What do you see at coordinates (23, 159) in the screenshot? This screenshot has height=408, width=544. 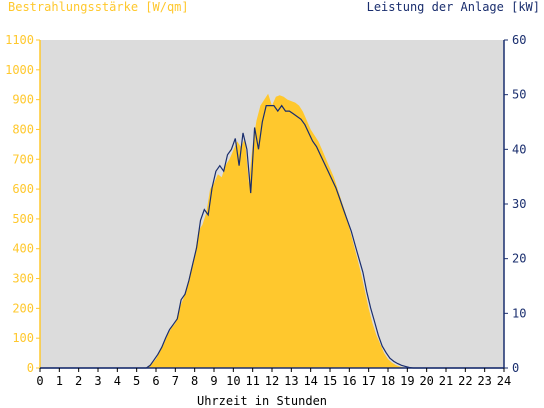 I see `left-tick-label: 700` at bounding box center [23, 159].